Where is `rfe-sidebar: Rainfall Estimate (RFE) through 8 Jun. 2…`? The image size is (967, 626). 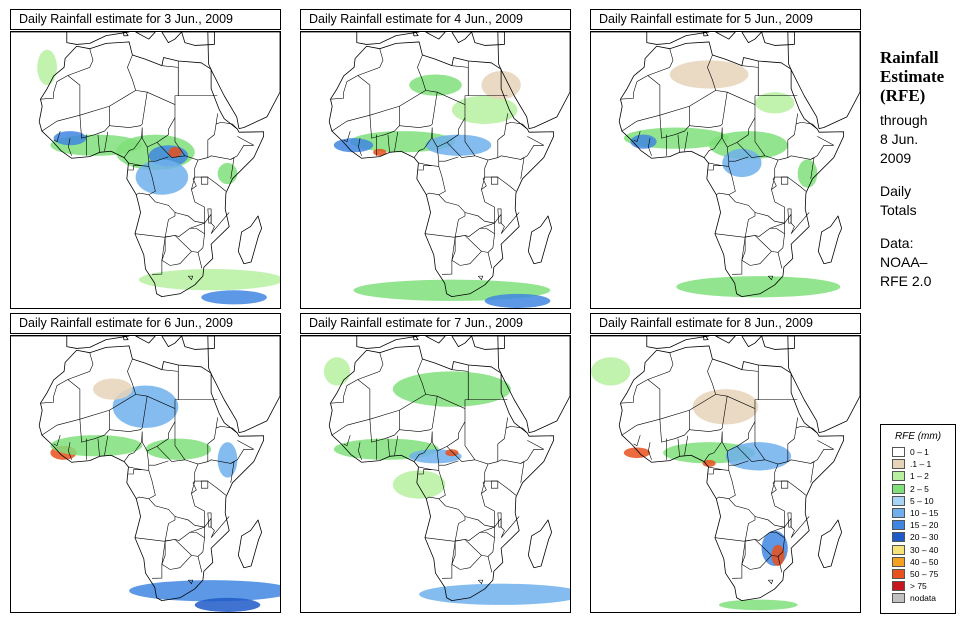
rfe-sidebar: Rainfall Estimate (RFE) through 8 Jun. 2… is located at coordinates (923, 169).